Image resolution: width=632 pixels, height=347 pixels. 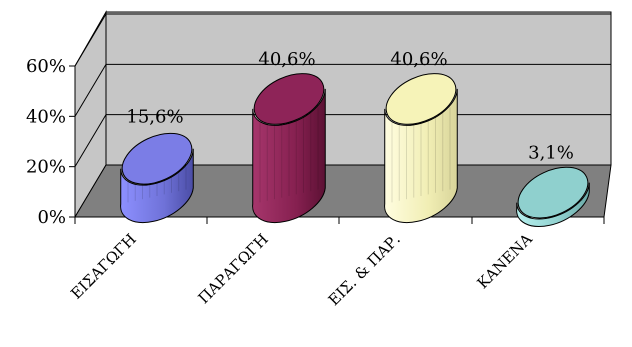 I want to click on category-label: ΠΑΡΑΓΩΓΗ, so click(x=233, y=268).